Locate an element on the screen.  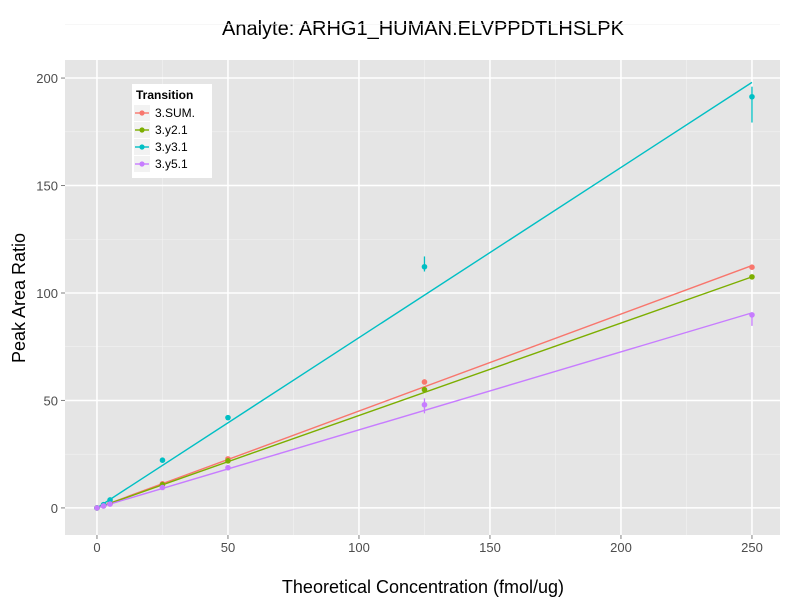
x-tick-label: 250 is located at coordinates (752, 547).